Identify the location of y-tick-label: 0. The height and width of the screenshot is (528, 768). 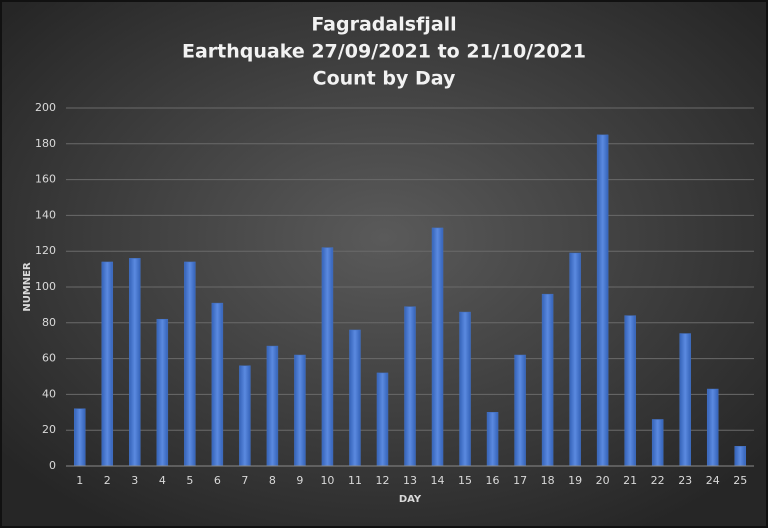
(52, 465).